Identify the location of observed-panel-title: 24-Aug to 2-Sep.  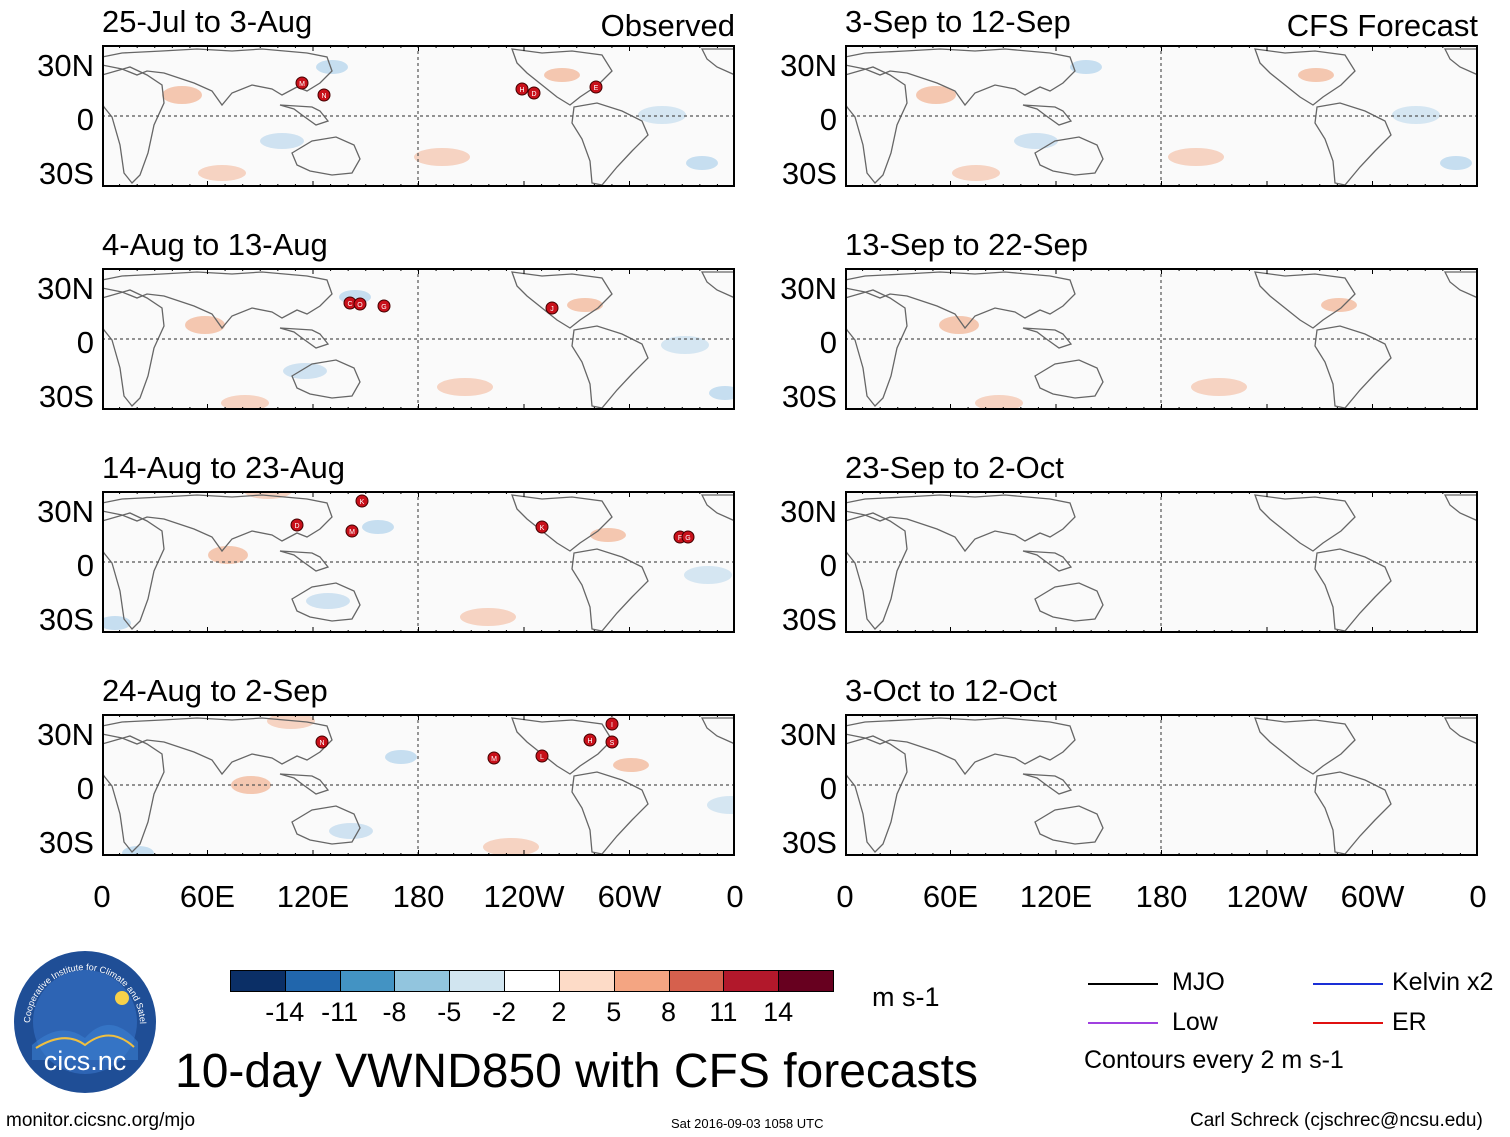
(215, 690).